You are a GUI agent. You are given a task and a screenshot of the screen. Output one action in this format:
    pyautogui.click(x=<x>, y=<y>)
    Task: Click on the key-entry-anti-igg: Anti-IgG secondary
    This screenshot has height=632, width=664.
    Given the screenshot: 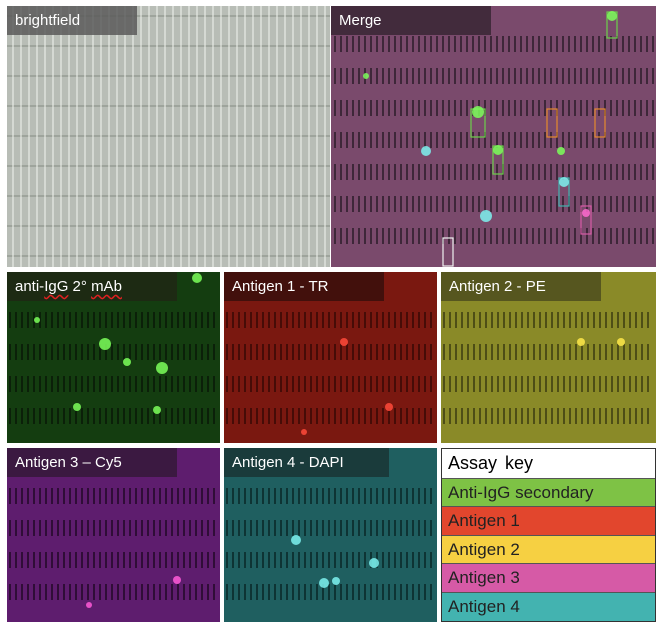 What is the action you would take?
    pyautogui.click(x=548, y=492)
    